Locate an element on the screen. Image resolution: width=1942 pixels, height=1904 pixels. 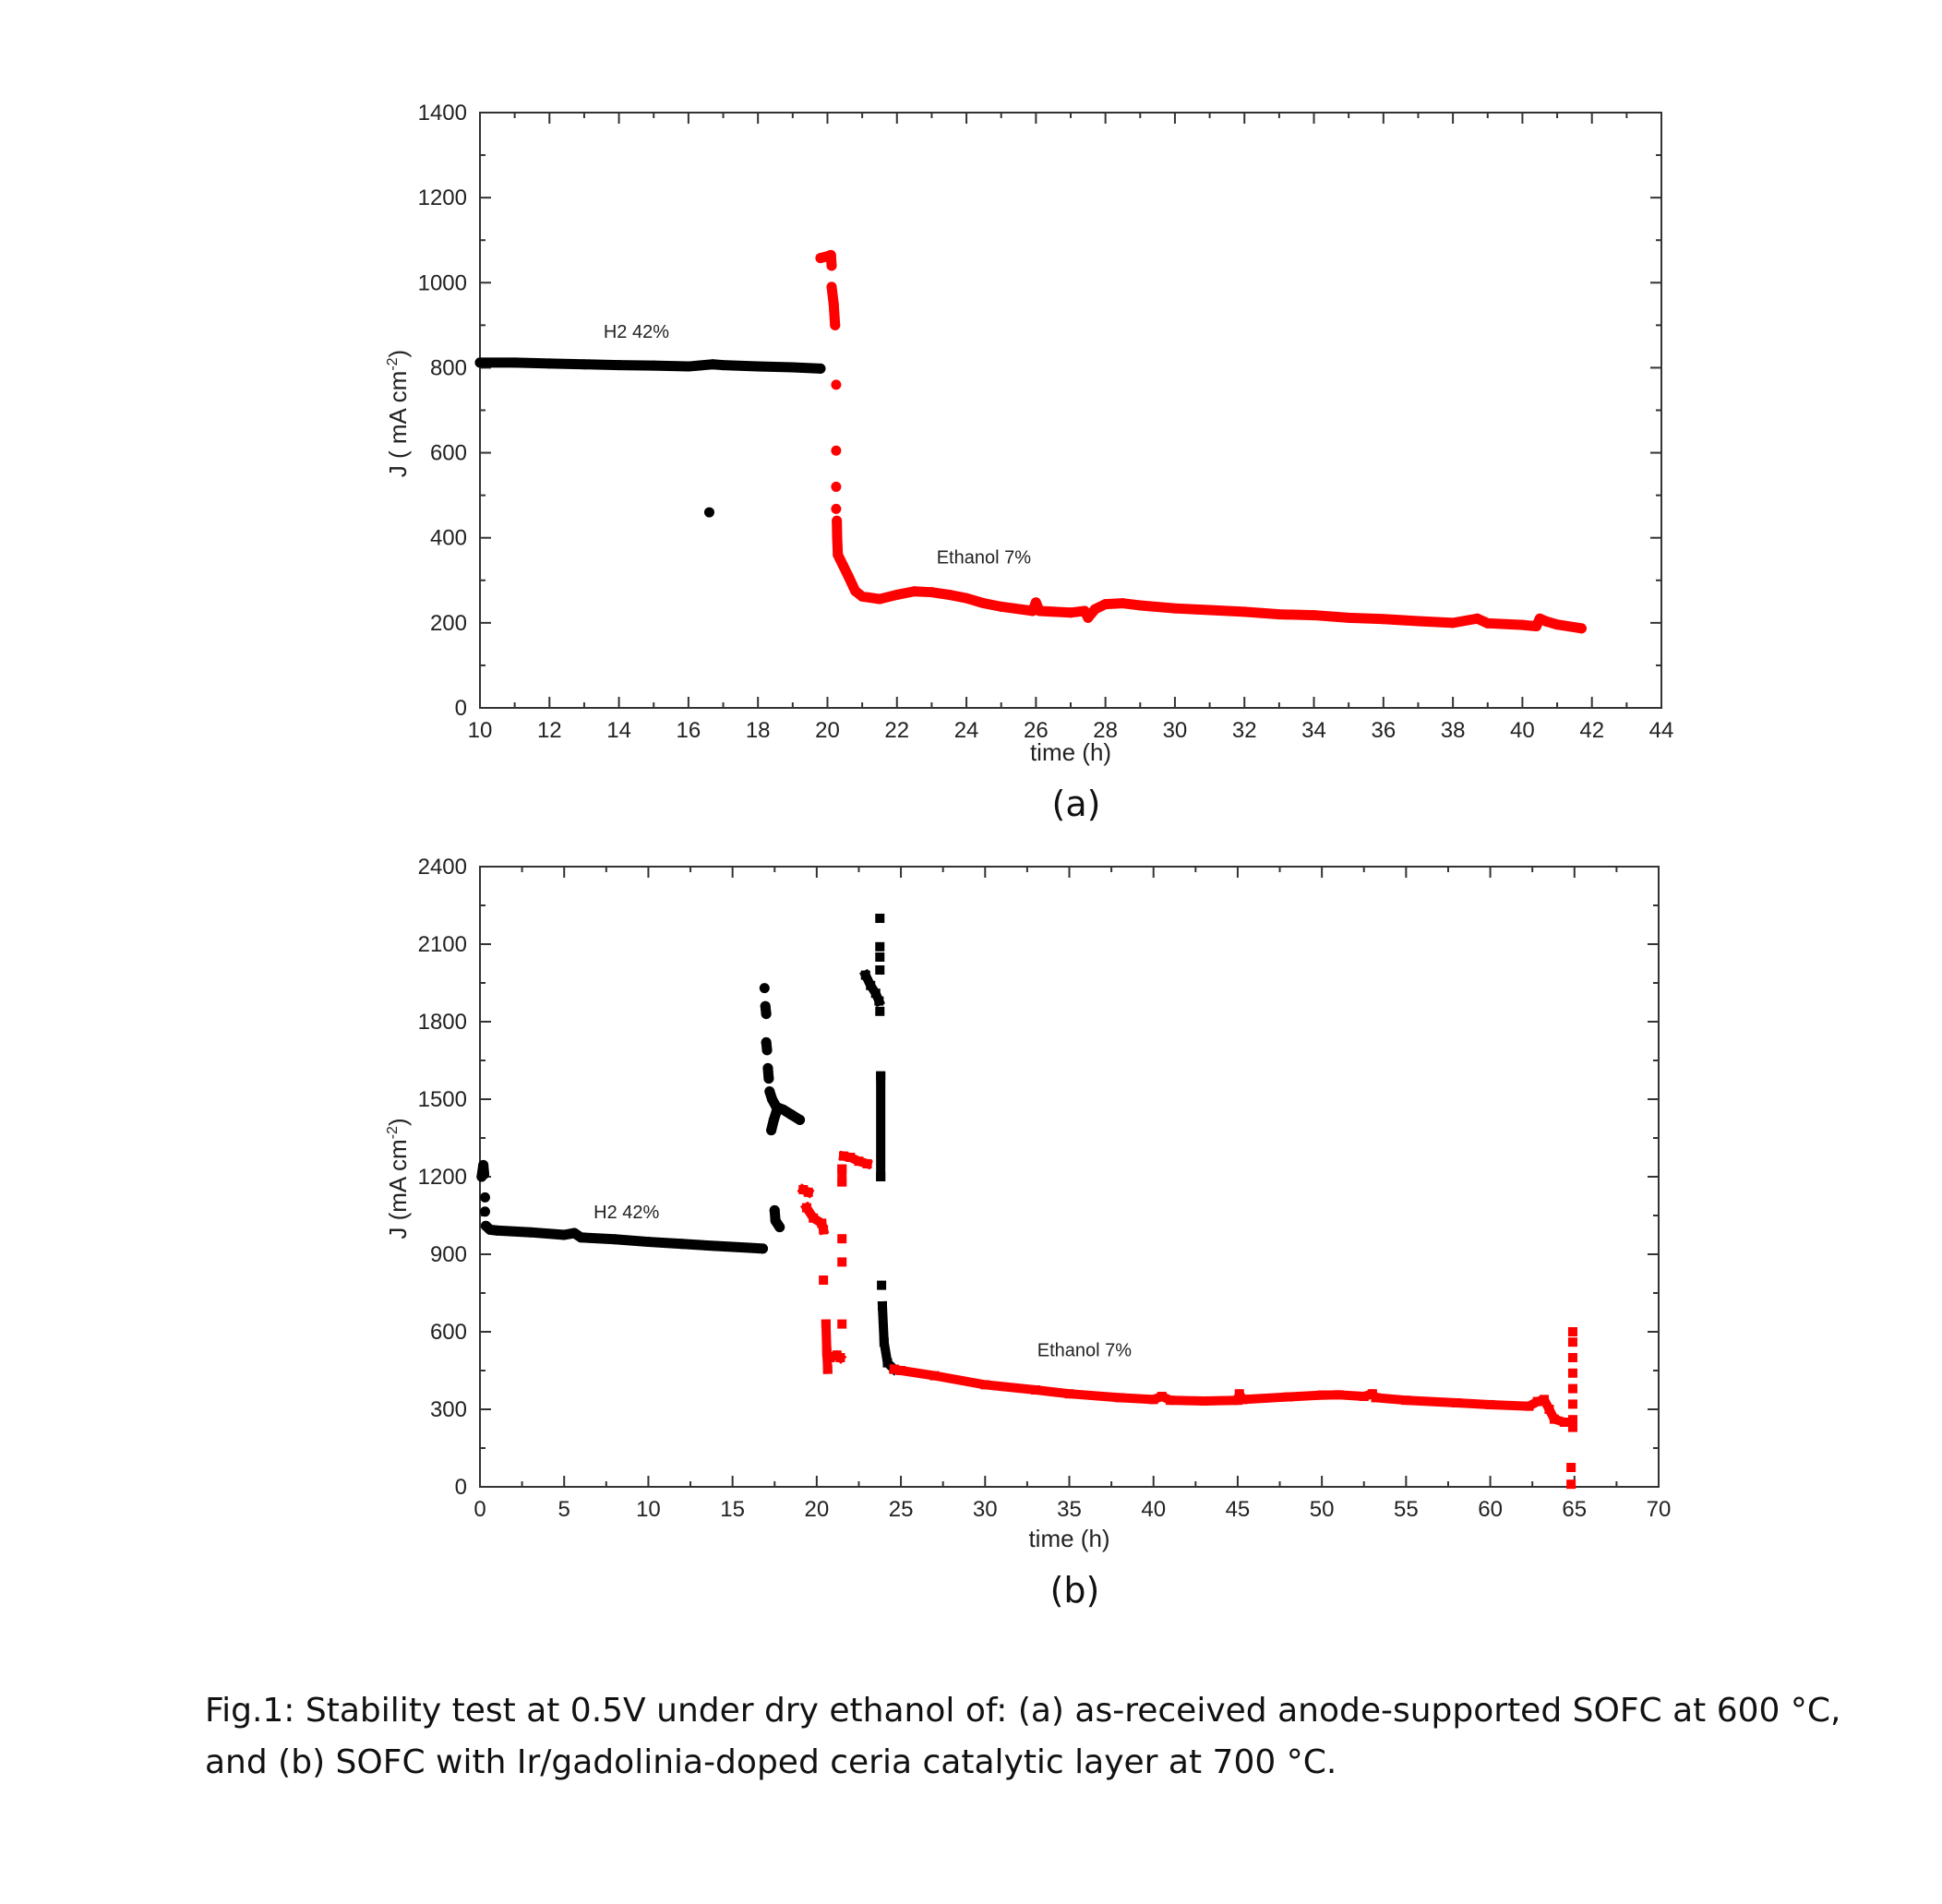
y-axis-label-main: J ( mA cm is located at coordinates (398, 424).